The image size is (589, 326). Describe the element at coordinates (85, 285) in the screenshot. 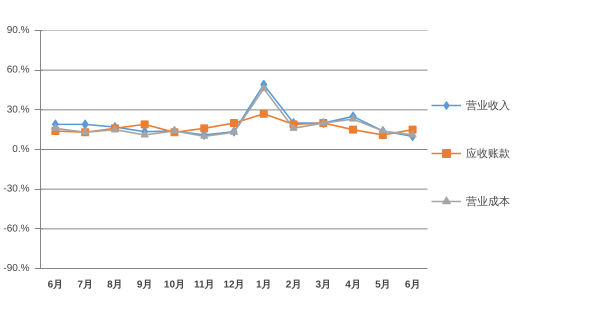

I see `x-tick-label: 7月` at that location.